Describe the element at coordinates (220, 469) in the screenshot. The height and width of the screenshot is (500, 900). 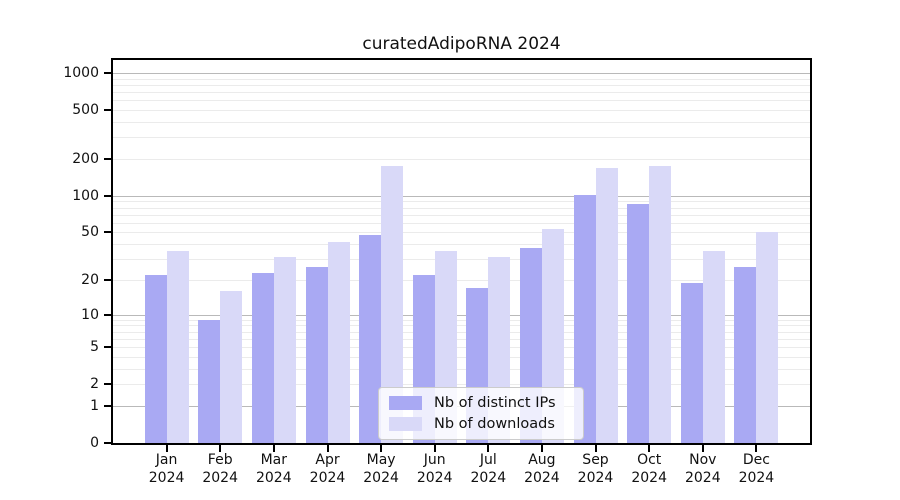
I see `x-tick-label-feb: Feb 2024` at that location.